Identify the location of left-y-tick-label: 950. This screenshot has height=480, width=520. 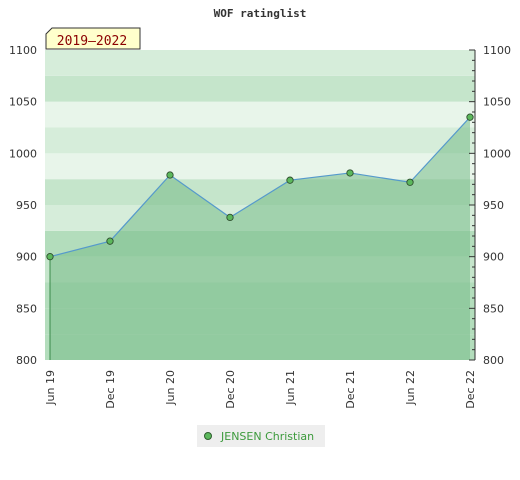
(26, 205).